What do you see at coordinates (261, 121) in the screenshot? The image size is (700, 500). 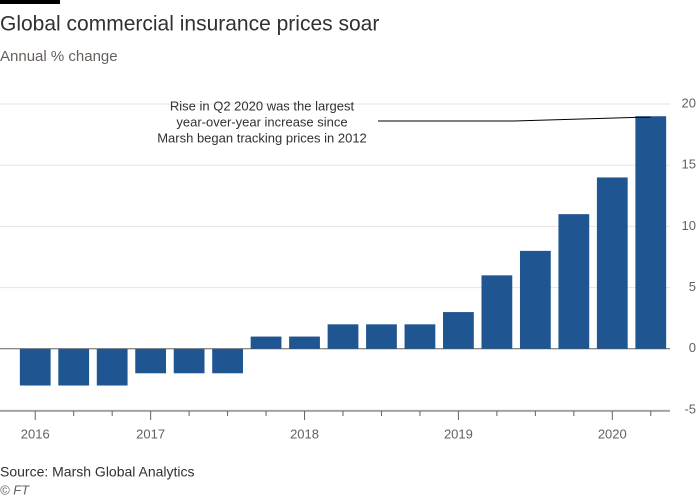 I see `annotation: year-over-year increase since` at bounding box center [261, 121].